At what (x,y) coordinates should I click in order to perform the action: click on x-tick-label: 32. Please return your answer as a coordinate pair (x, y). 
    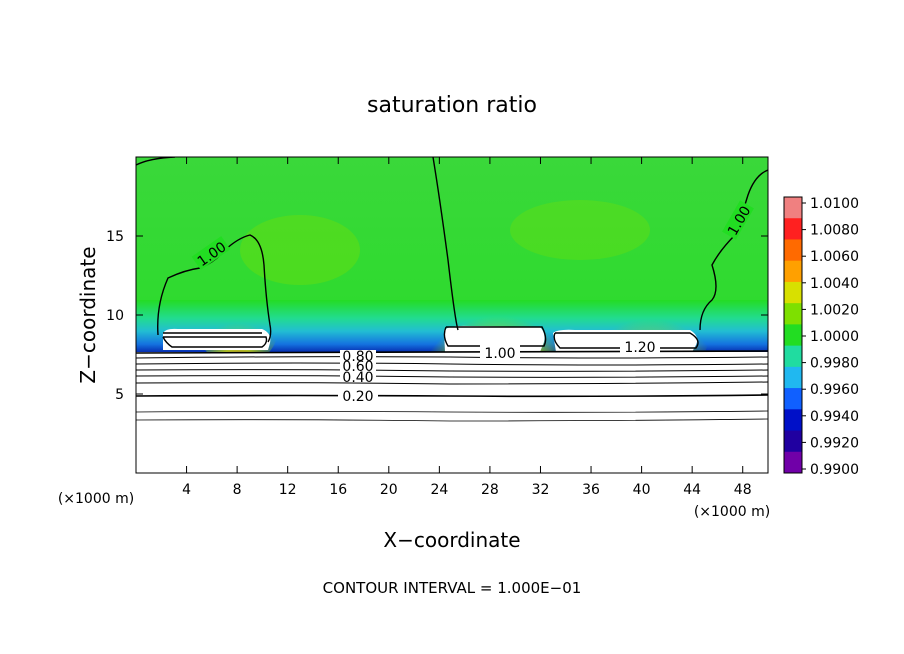
    Looking at the image, I should click on (541, 490).